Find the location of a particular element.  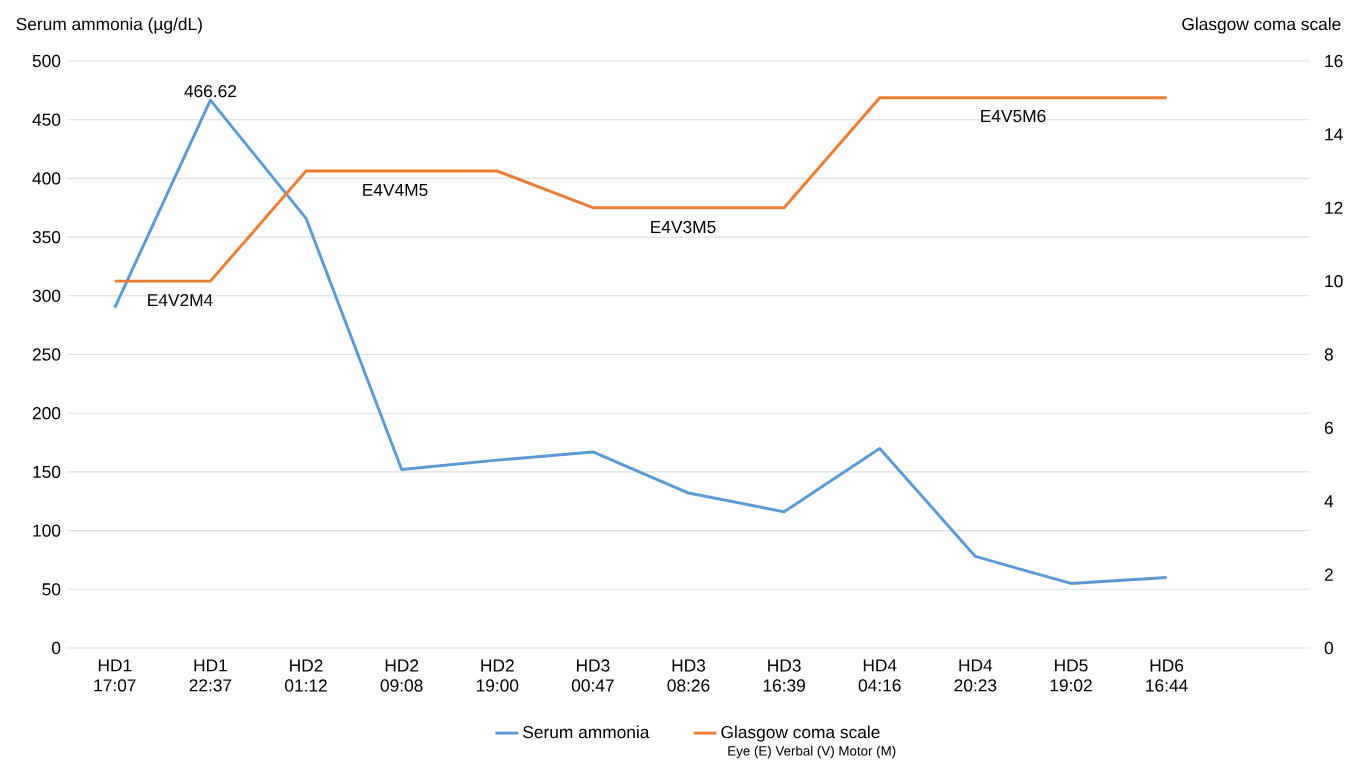

y2-tick-label: 4 is located at coordinates (1329, 501).